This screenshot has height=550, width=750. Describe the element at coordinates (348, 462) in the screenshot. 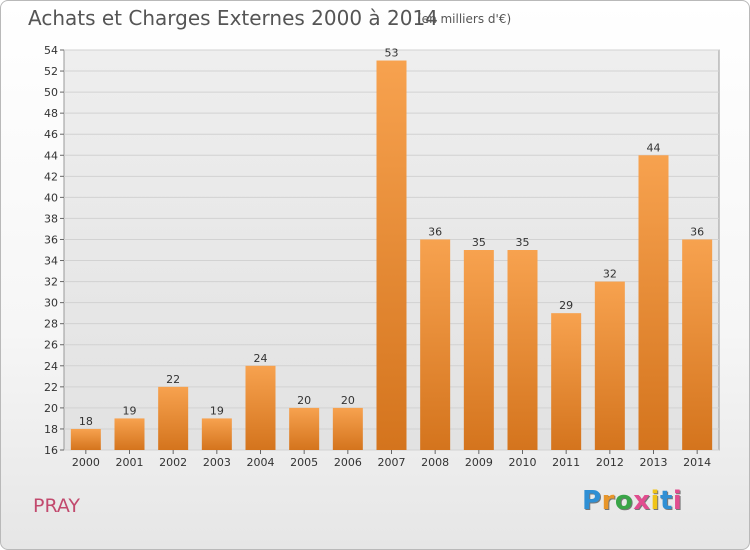

I see `x-tick-label-2006: 2006` at that location.